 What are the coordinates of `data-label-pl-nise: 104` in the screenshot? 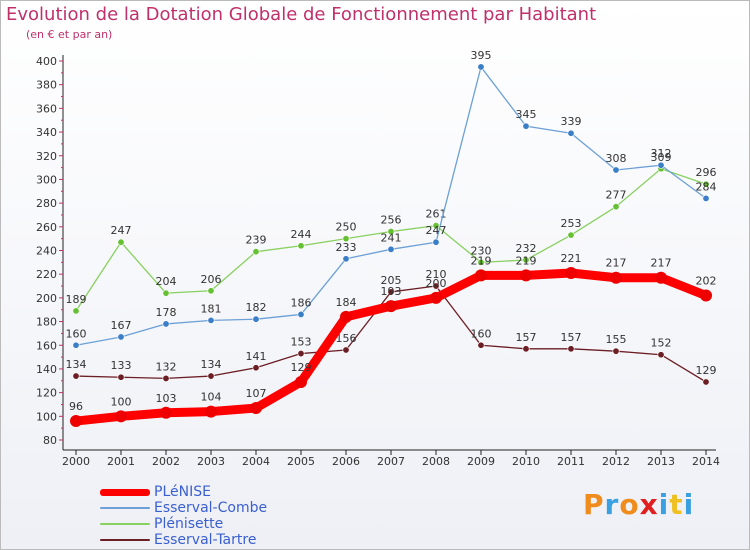 It's located at (211, 397).